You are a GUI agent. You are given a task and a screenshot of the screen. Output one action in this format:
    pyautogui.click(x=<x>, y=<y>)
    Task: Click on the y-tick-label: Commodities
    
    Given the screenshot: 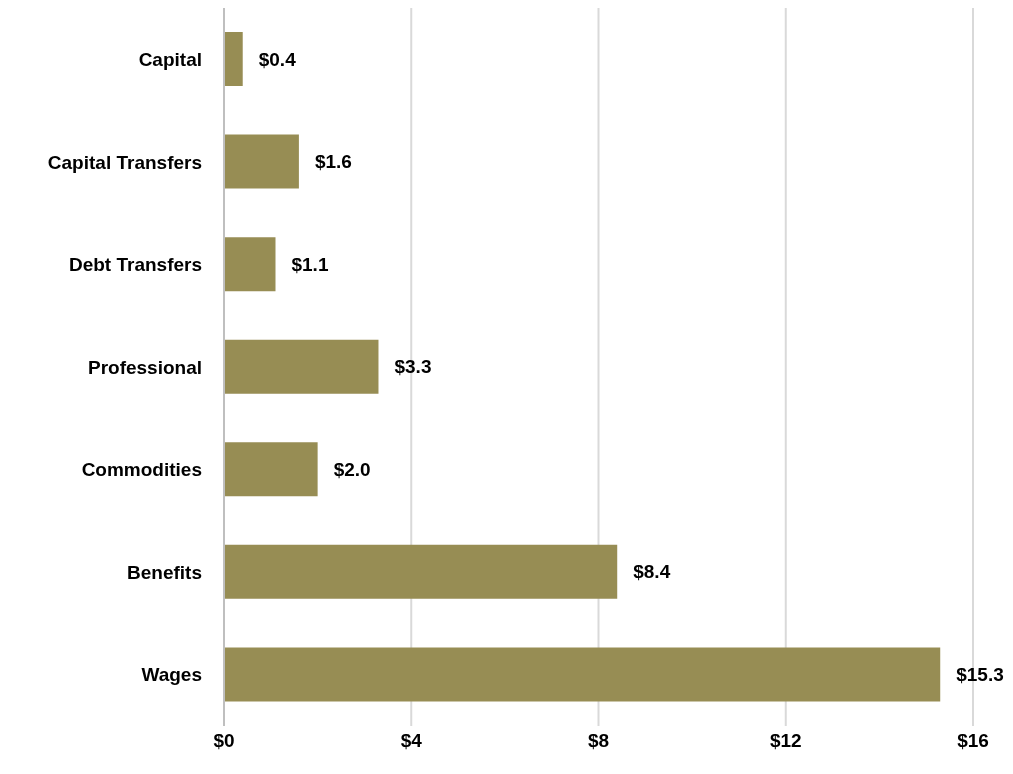 What is the action you would take?
    pyautogui.click(x=141, y=470)
    